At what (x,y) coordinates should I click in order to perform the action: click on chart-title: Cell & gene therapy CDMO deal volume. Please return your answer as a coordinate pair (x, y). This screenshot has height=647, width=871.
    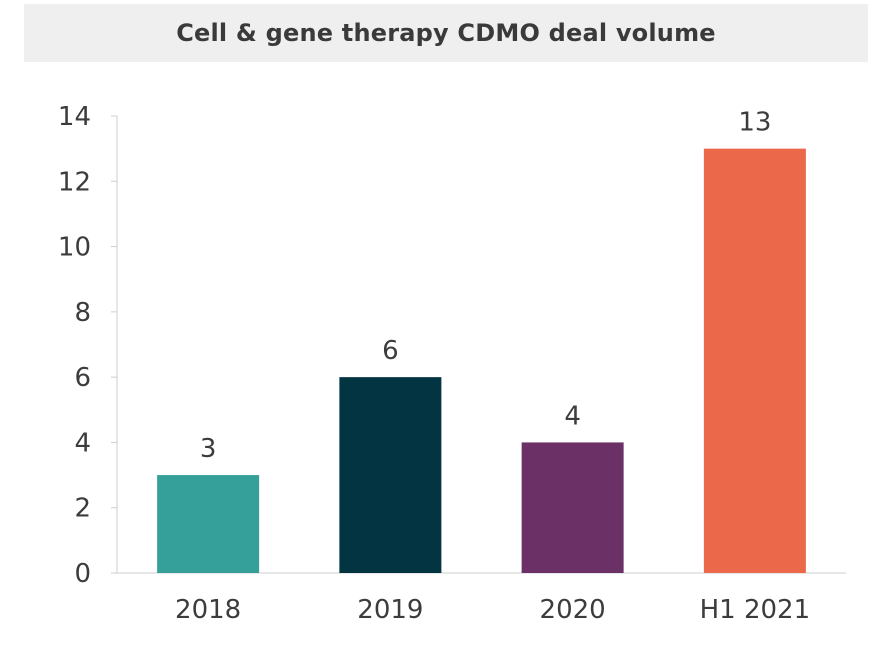
    Looking at the image, I should click on (446, 33).